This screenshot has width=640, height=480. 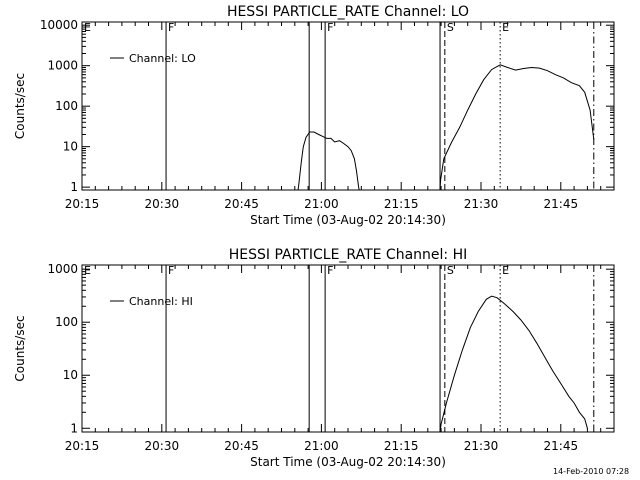 What do you see at coordinates (162, 58) in the screenshot?
I see `legend-entry: Channel: LO` at bounding box center [162, 58].